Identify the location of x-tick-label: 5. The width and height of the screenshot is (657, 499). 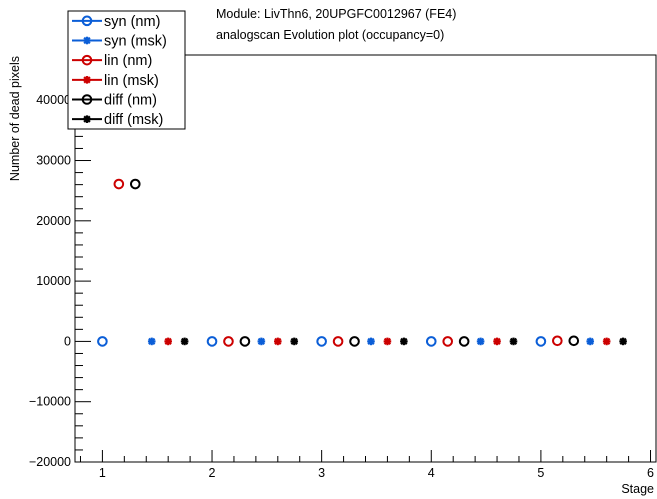
(540, 473).